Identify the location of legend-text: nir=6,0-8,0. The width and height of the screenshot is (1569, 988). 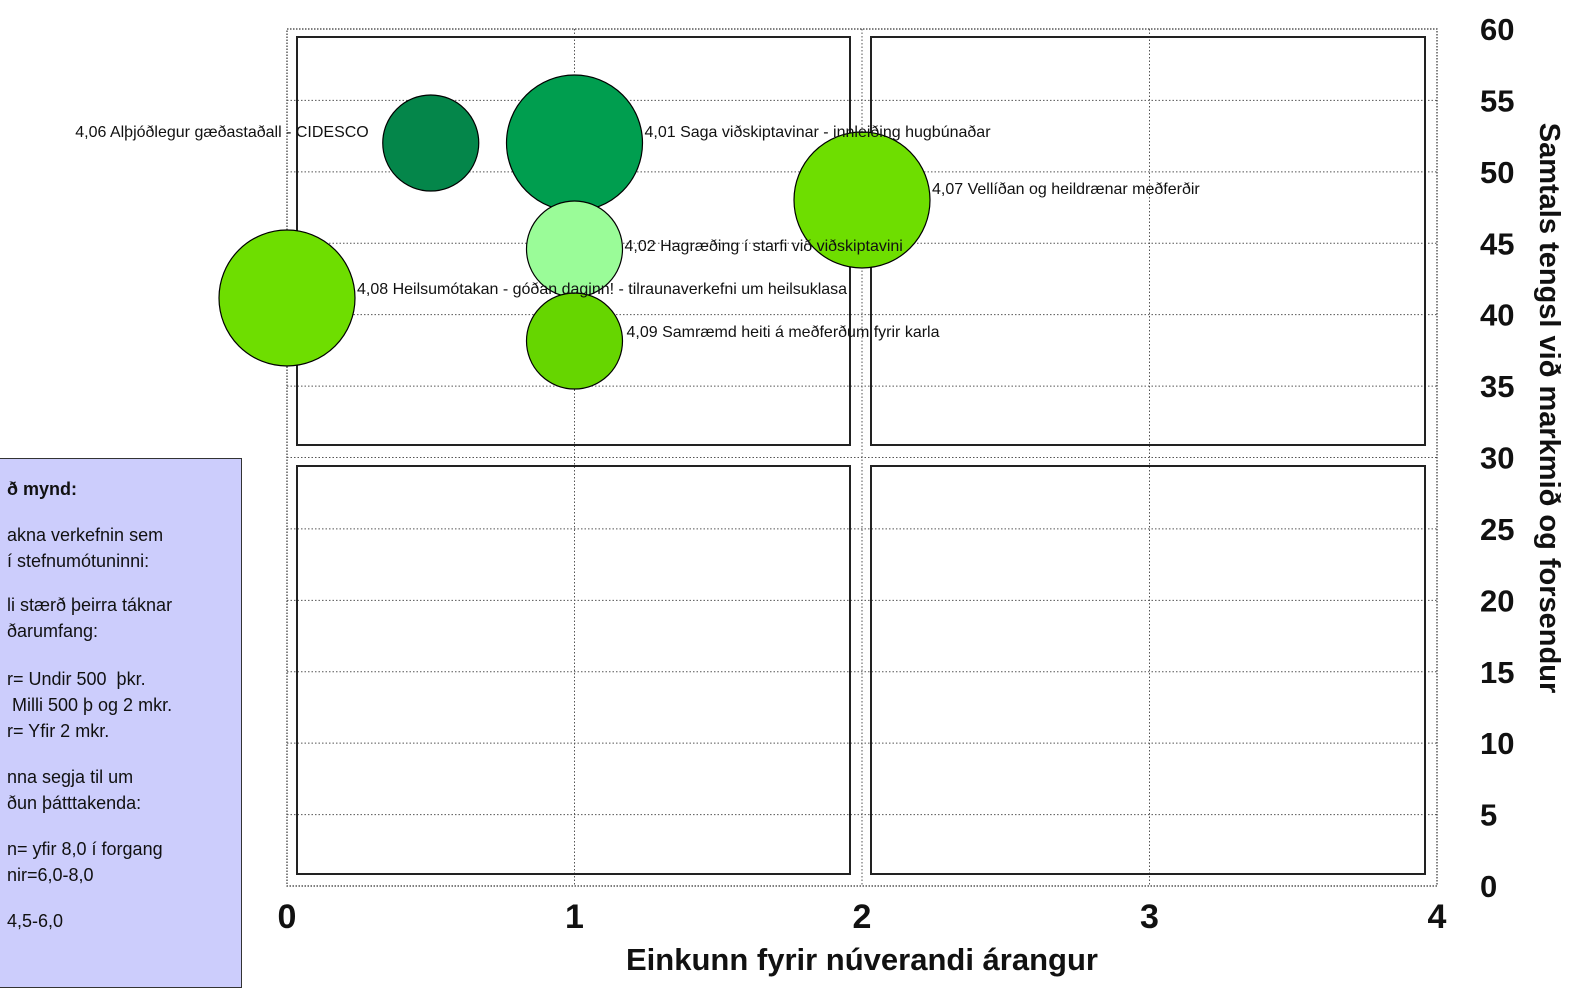
(50, 875).